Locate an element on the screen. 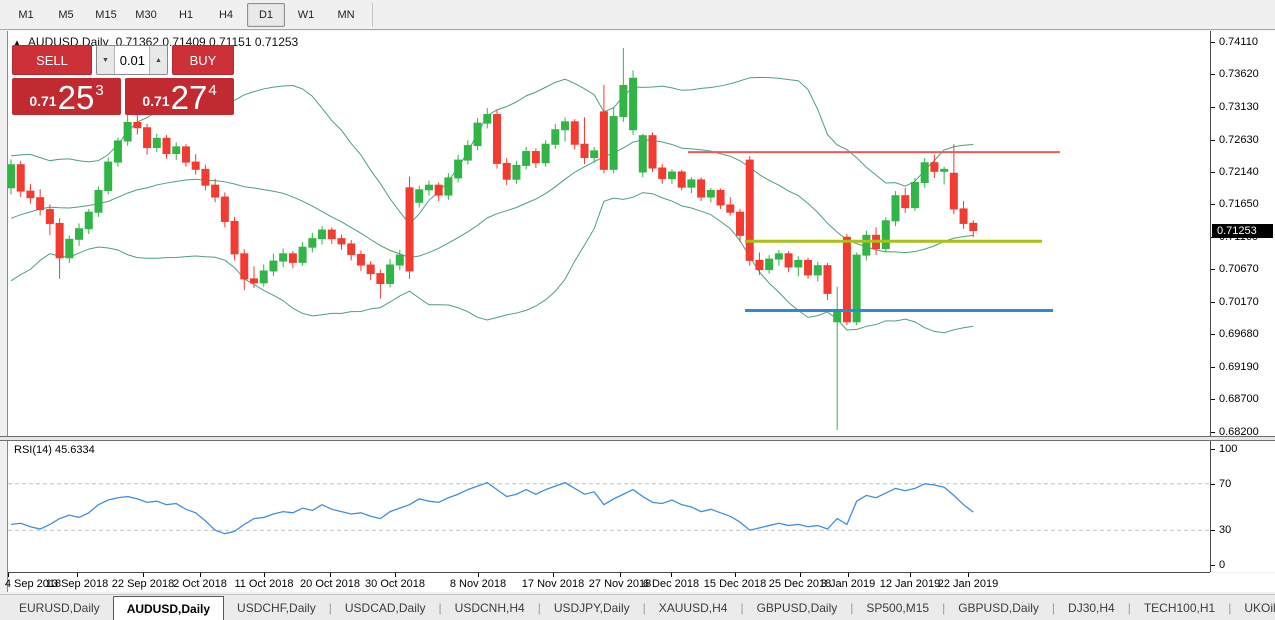 Image resolution: width=1275 pixels, height=620 pixels. sell-price-display: 0.71 25 3 is located at coordinates (66, 96).